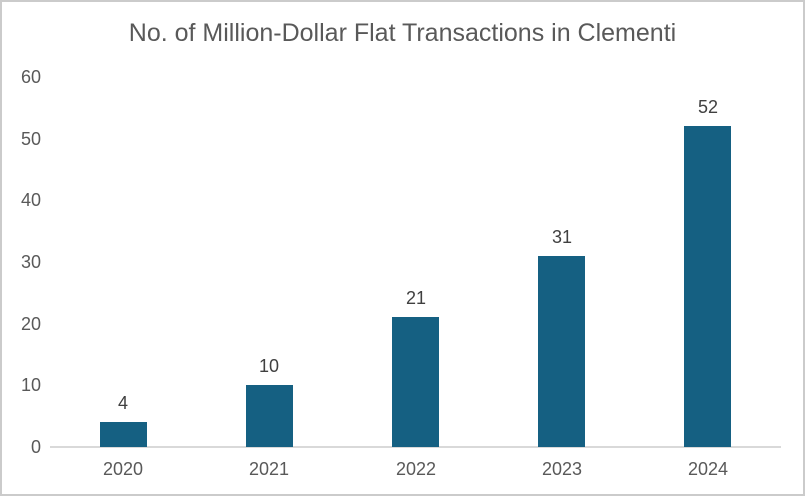  I want to click on bar-2021, so click(269, 416).